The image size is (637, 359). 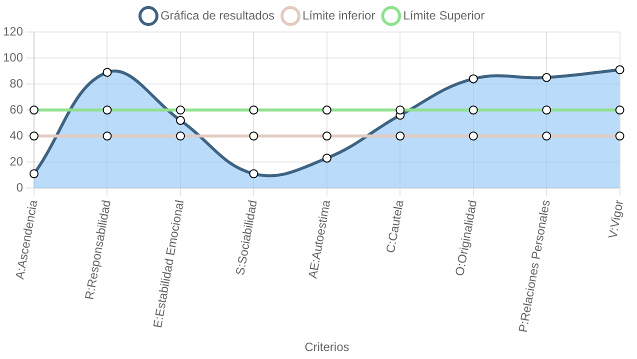 I want to click on y-tick-label: 100, so click(x=13, y=57).